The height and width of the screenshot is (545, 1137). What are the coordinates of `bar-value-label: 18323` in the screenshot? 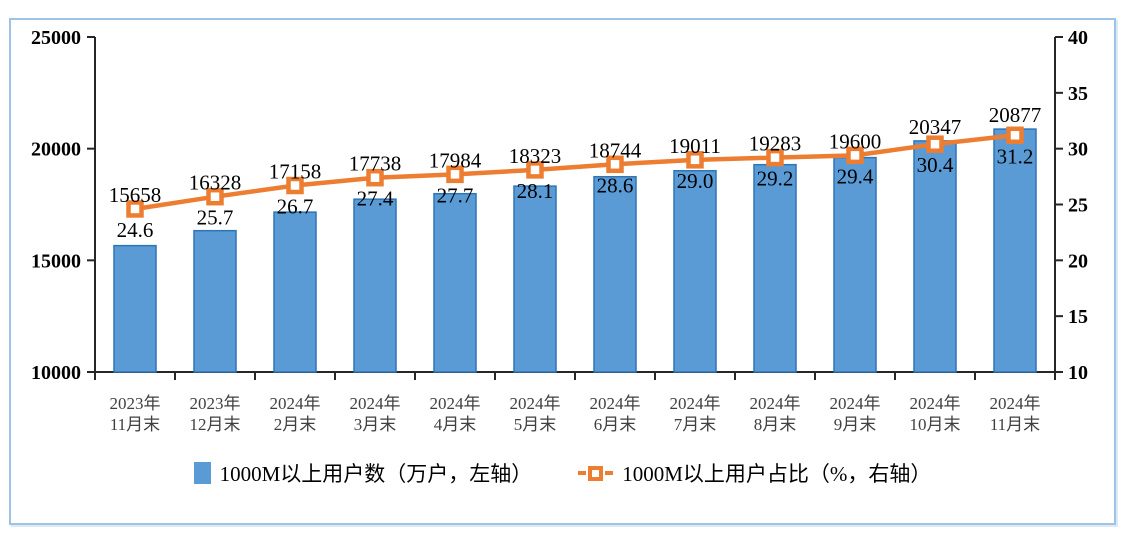 It's located at (535, 156).